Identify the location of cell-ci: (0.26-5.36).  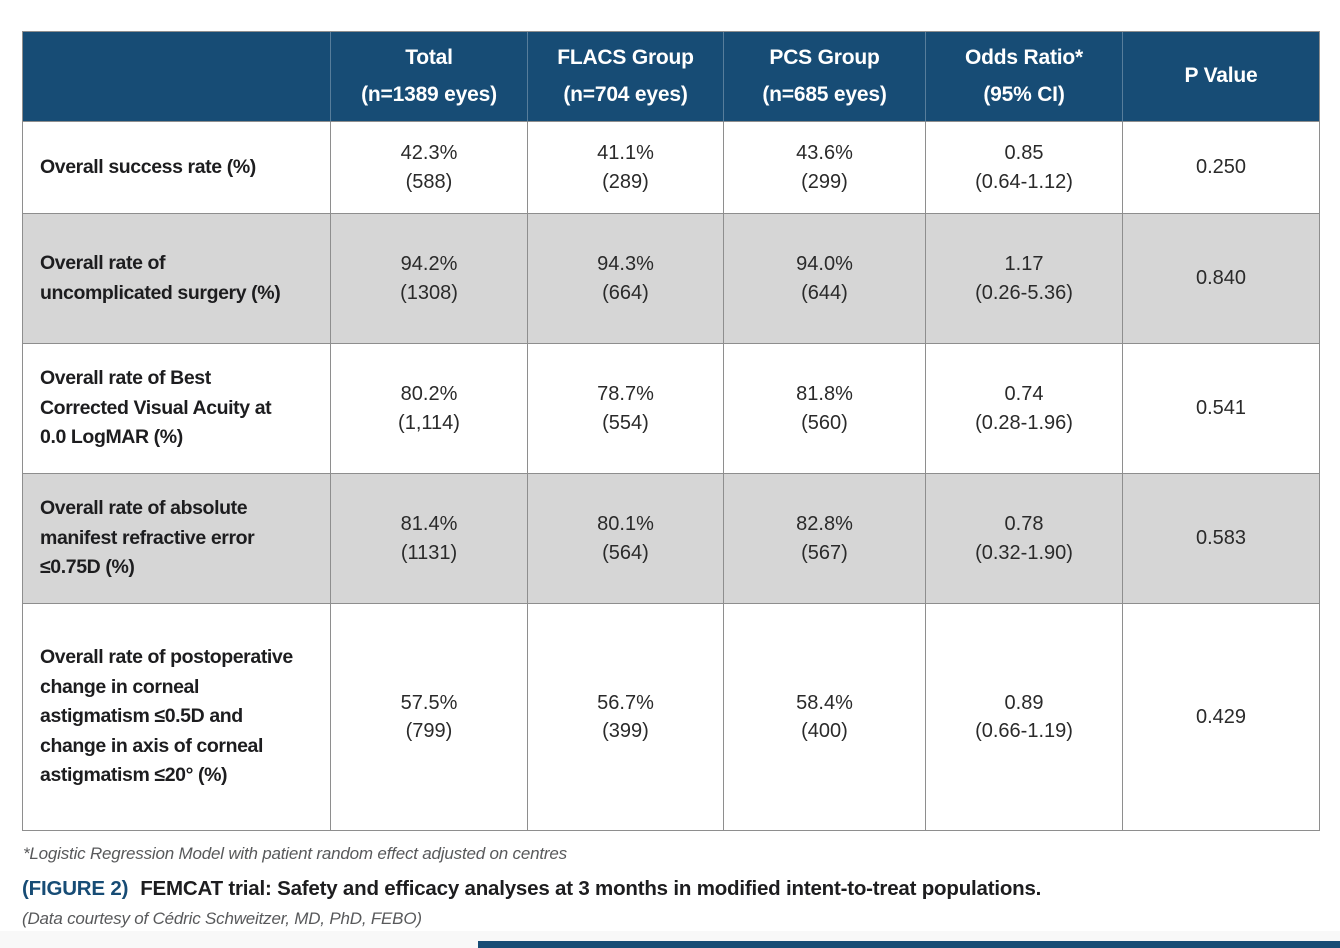
(1024, 292).